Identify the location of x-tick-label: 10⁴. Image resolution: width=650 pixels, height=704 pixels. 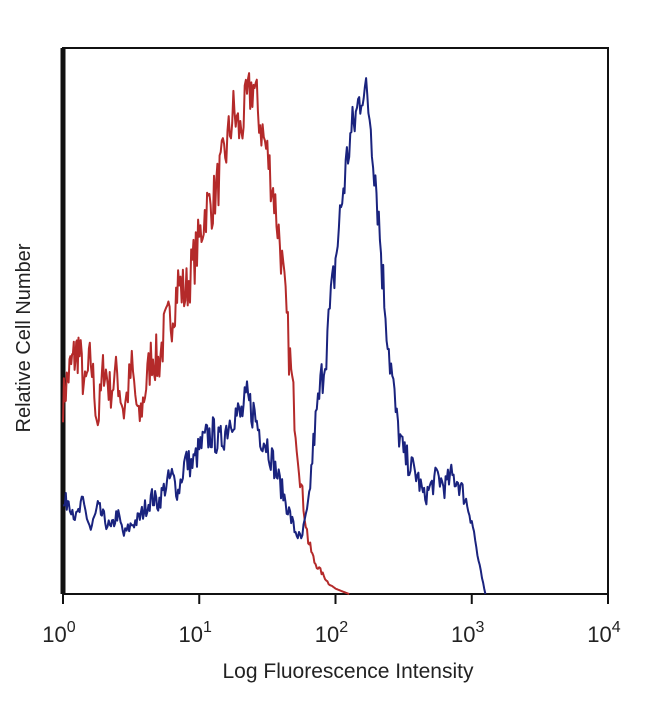
(603, 633).